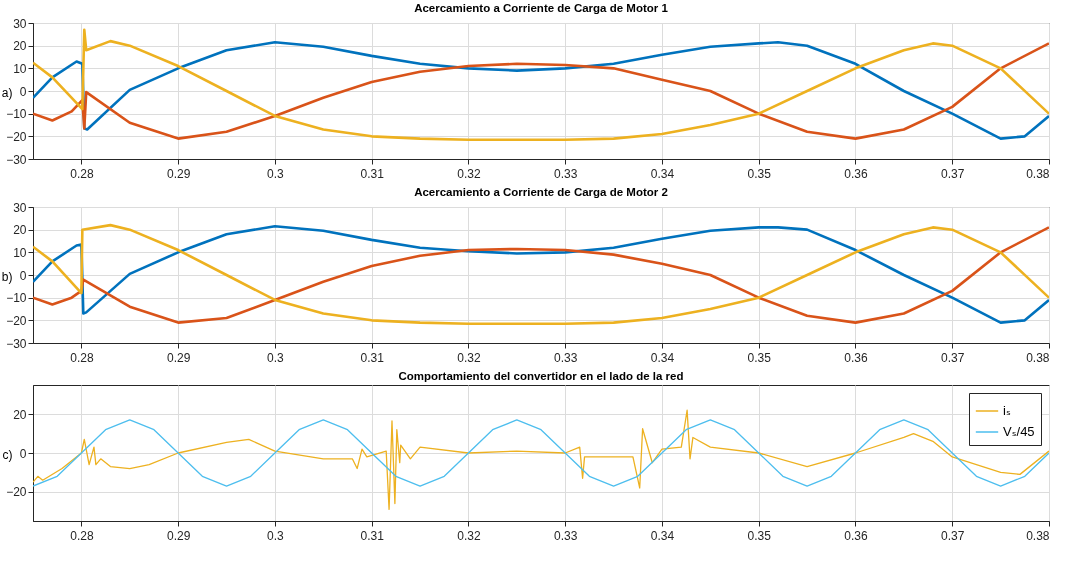 The height and width of the screenshot is (563, 1071). Describe the element at coordinates (7, 92) in the screenshot. I see `y-axis-title: a)` at that location.